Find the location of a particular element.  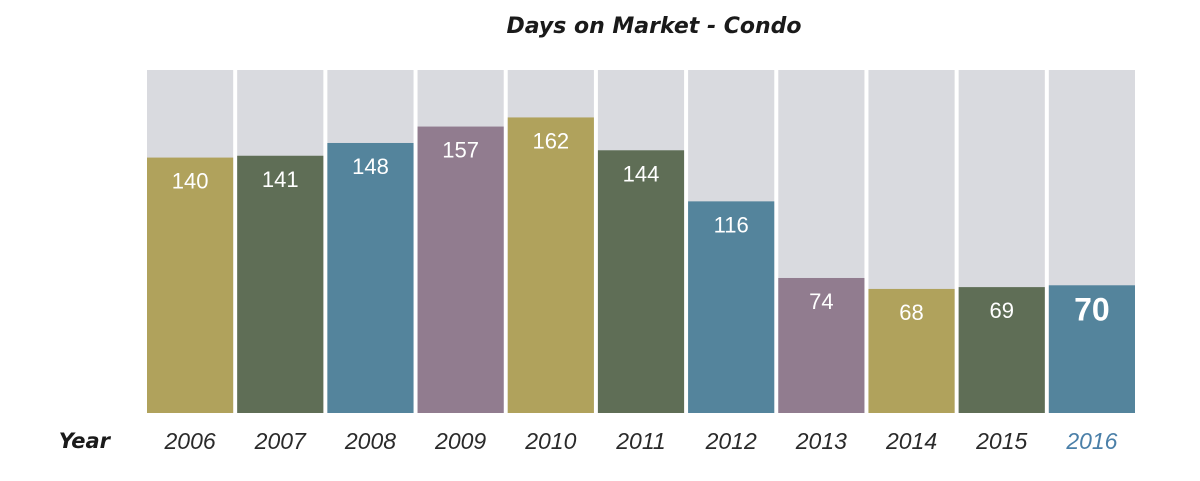

chart-title: Days on Market - Condo is located at coordinates (654, 26).